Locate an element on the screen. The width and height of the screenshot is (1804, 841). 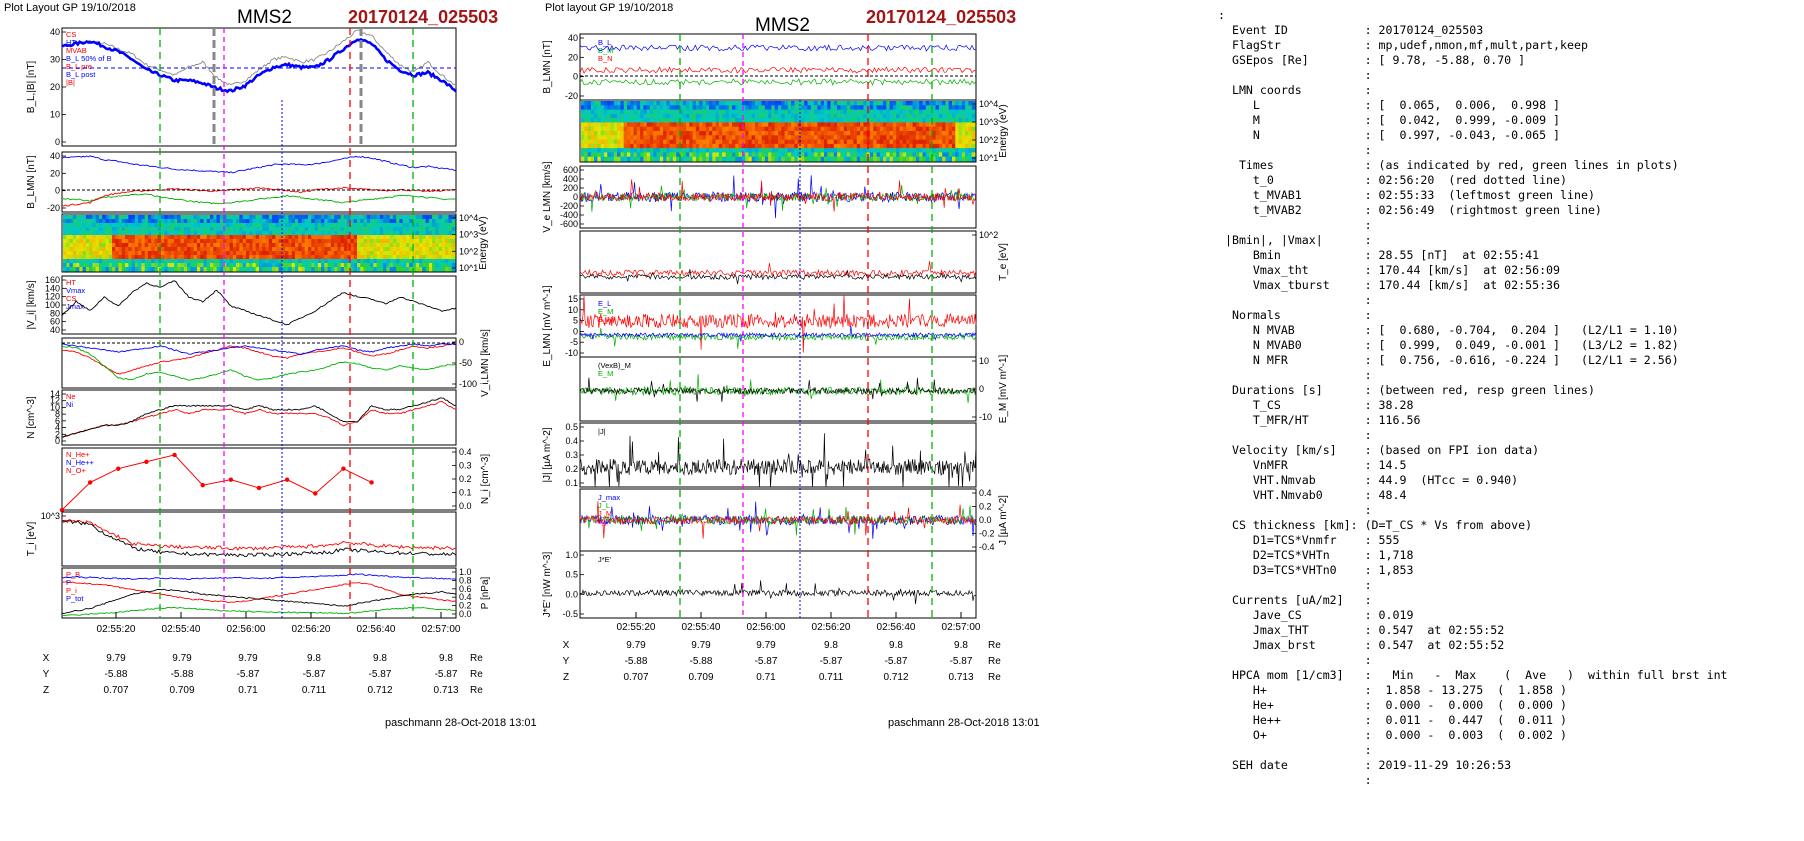
summary-line: Bmin : 28.55 [nT] at 02:55:41 is located at coordinates (1379, 255).